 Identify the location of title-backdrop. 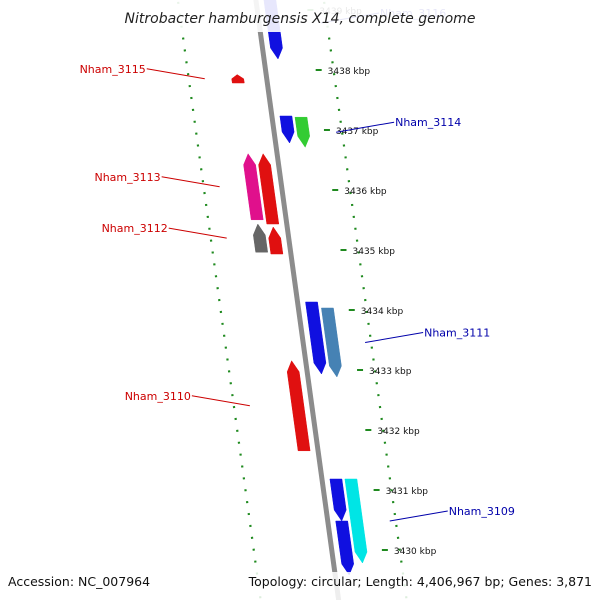
(300, 16).